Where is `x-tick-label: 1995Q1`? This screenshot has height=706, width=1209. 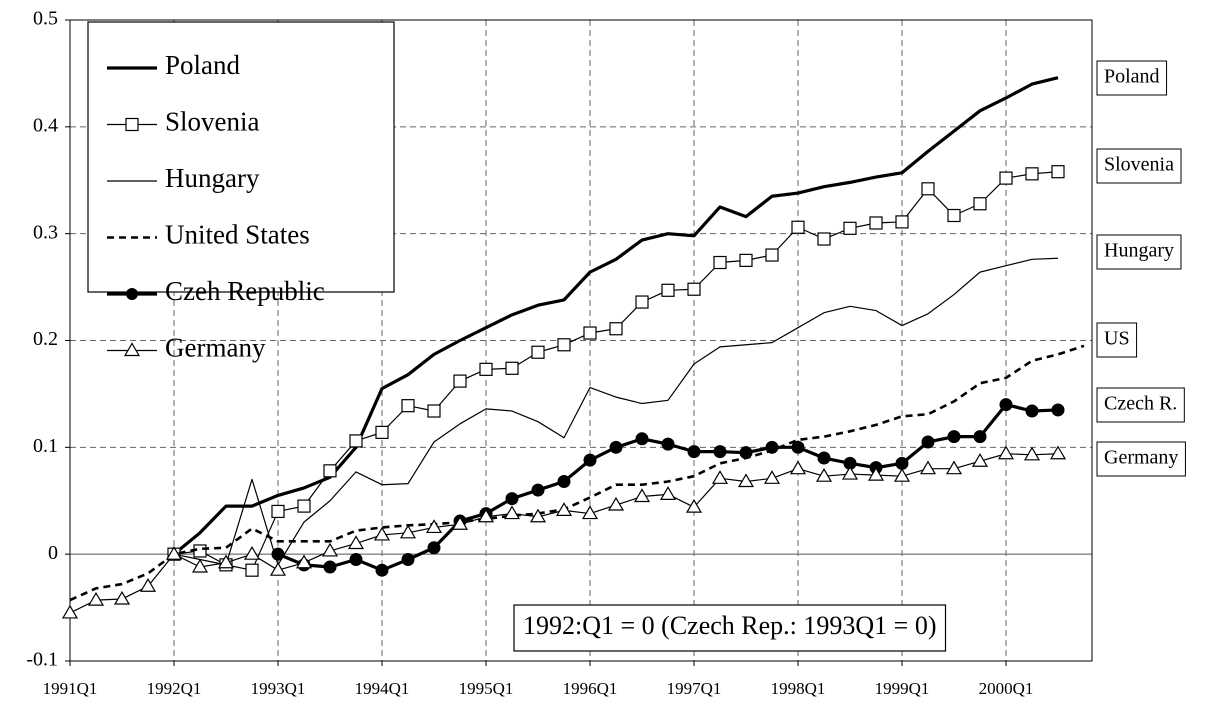 x-tick-label: 1995Q1 is located at coordinates (486, 688).